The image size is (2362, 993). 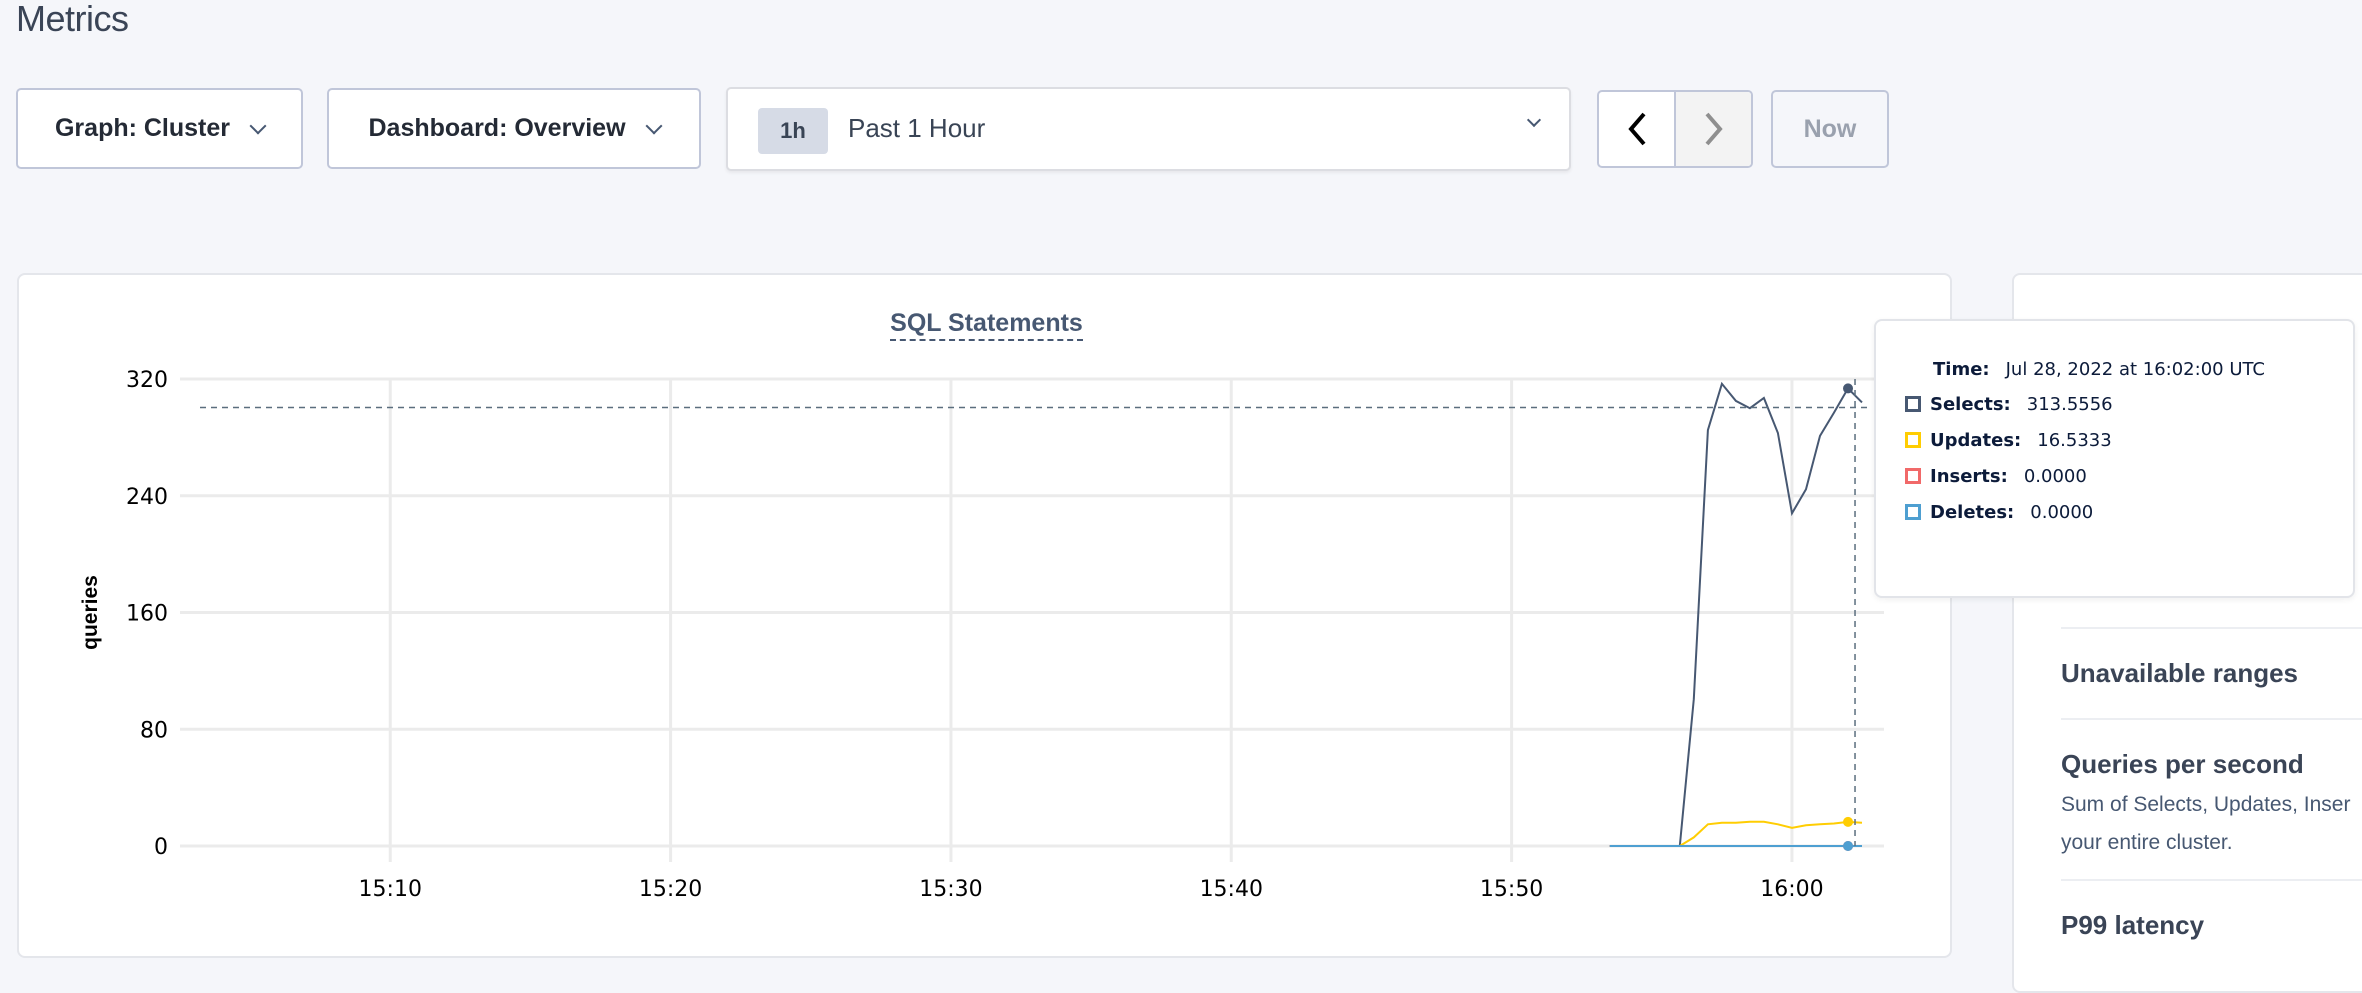 What do you see at coordinates (986, 325) in the screenshot?
I see `chart-title: SQL Statements` at bounding box center [986, 325].